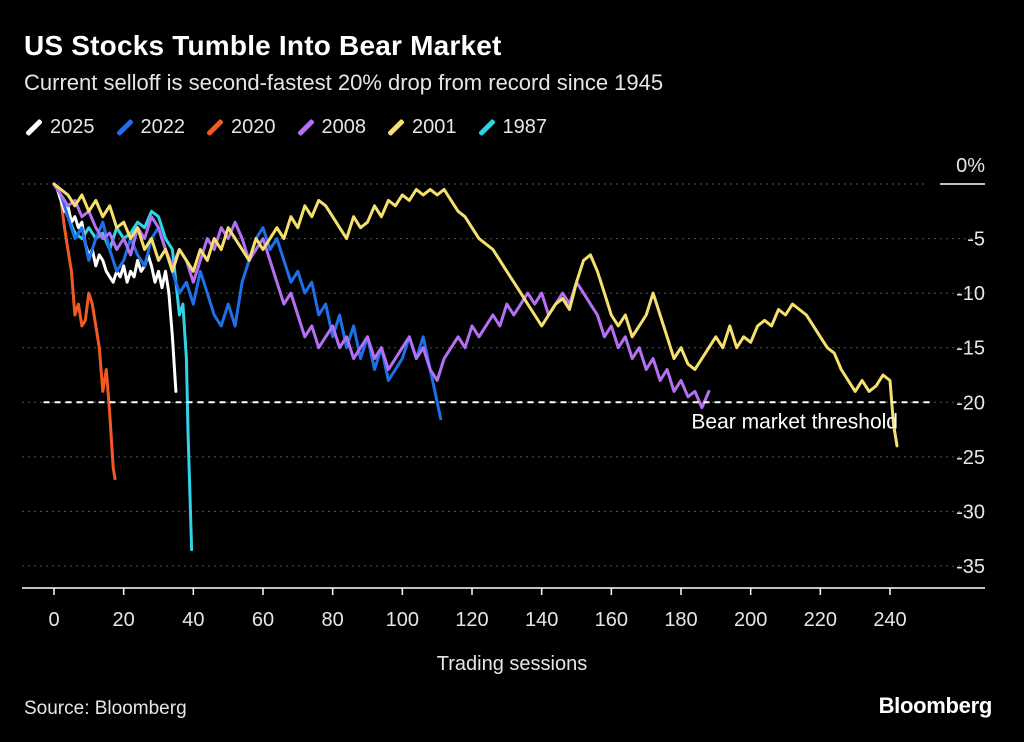 The width and height of the screenshot is (1024, 742). I want to click on y-tick-label: -10, so click(970, 294).